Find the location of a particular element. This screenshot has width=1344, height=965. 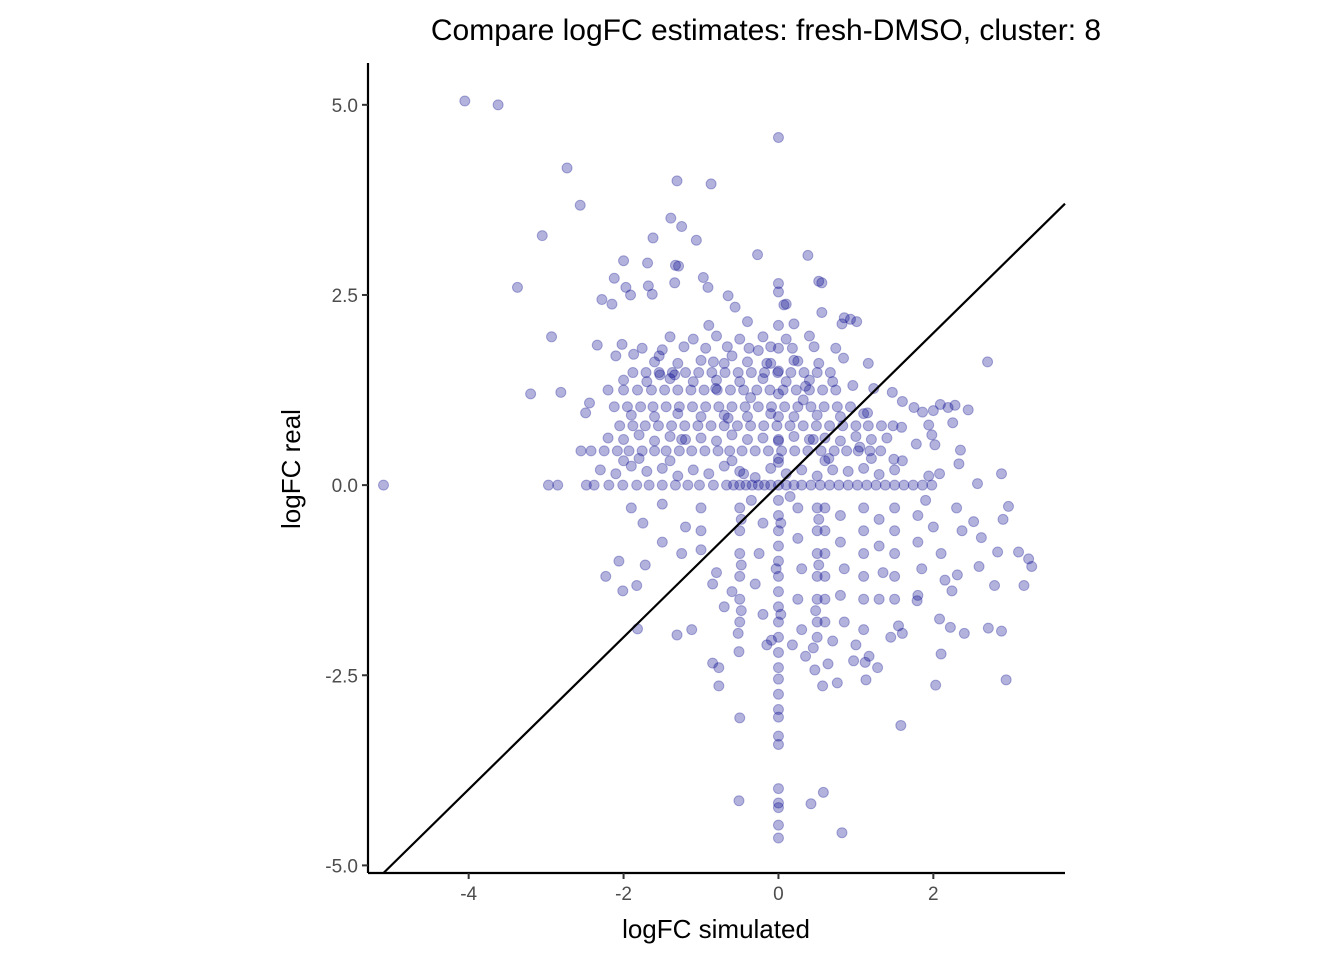

x-tick-label: 0 is located at coordinates (778, 894).